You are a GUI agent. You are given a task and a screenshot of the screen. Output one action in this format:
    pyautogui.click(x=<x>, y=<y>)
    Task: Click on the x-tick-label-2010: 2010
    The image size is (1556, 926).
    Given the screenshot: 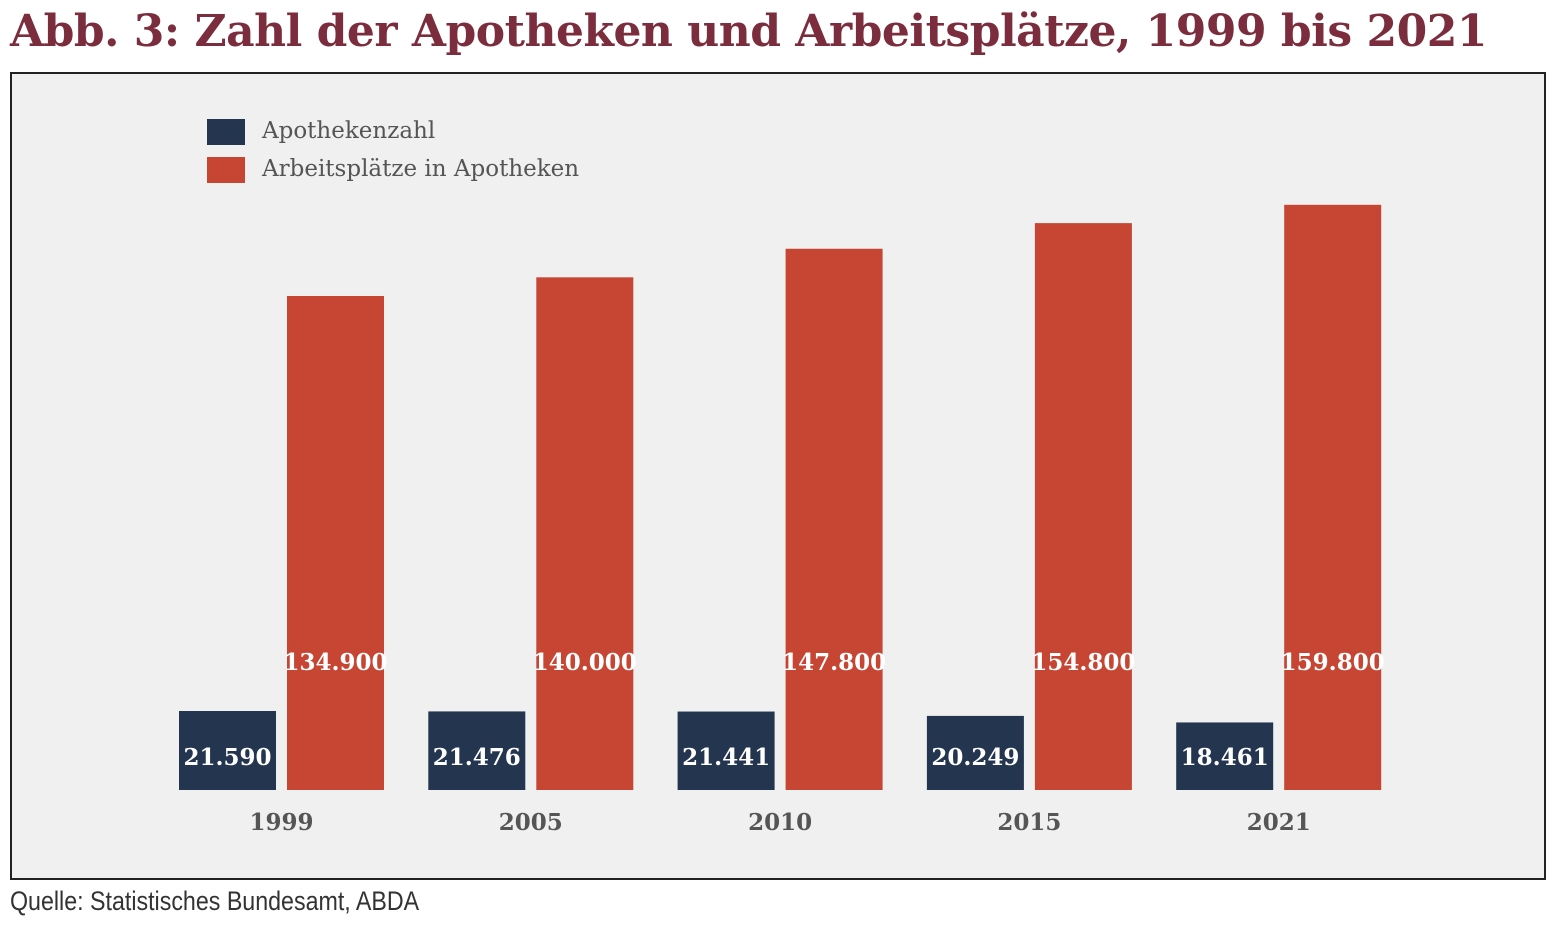 What is the action you would take?
    pyautogui.click(x=780, y=822)
    